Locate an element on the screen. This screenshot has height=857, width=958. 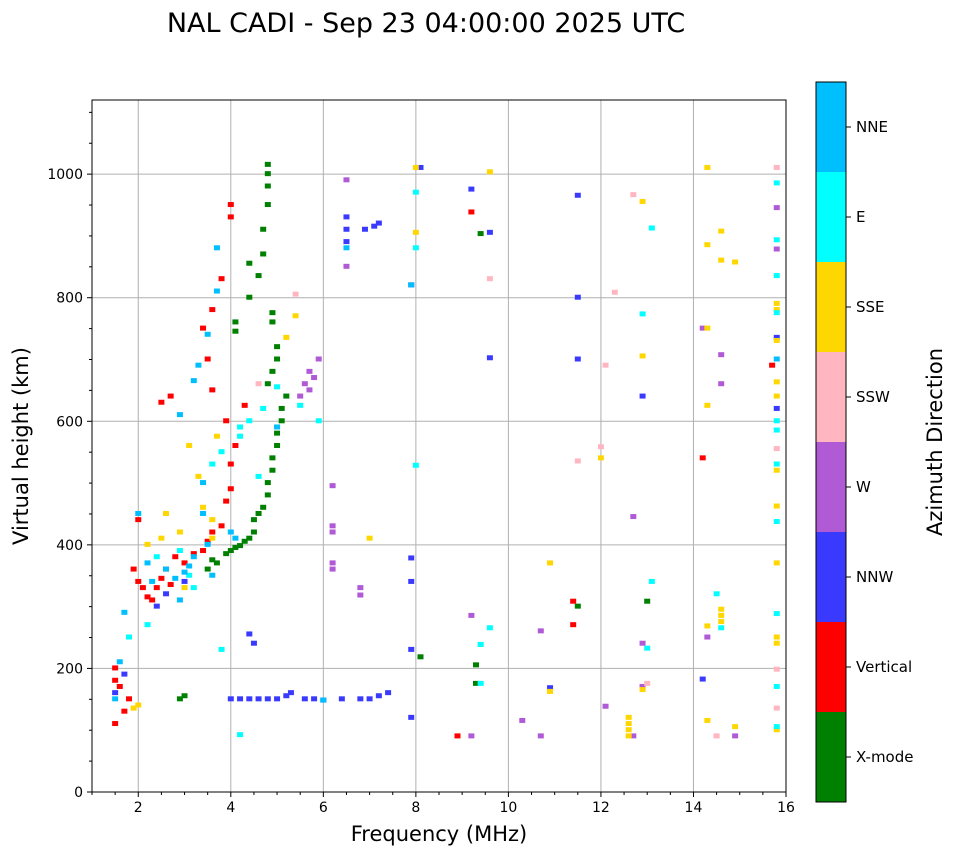
colorbar-segment-nnw is located at coordinates (831, 577).